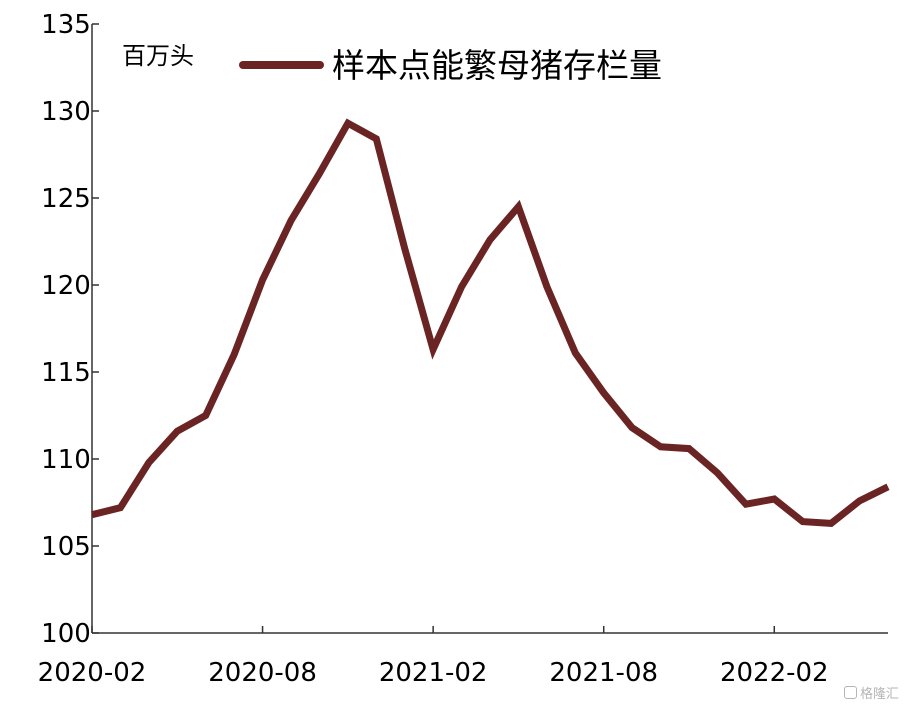  I want to click on x-tick-label: 2021-08, so click(603, 673).